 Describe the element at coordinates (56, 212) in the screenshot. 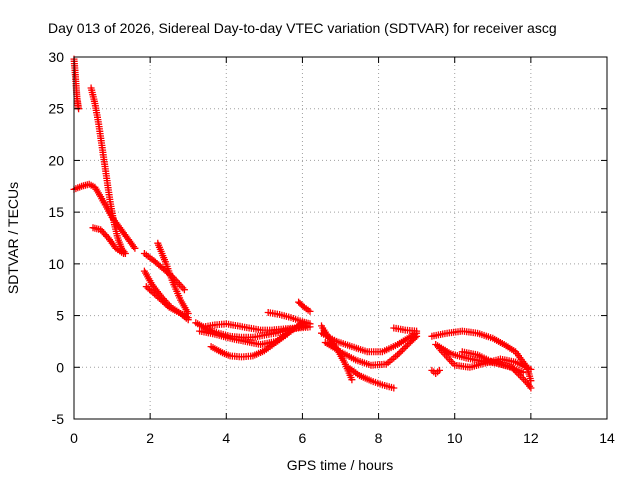

I see `y-tick-label: 15` at that location.